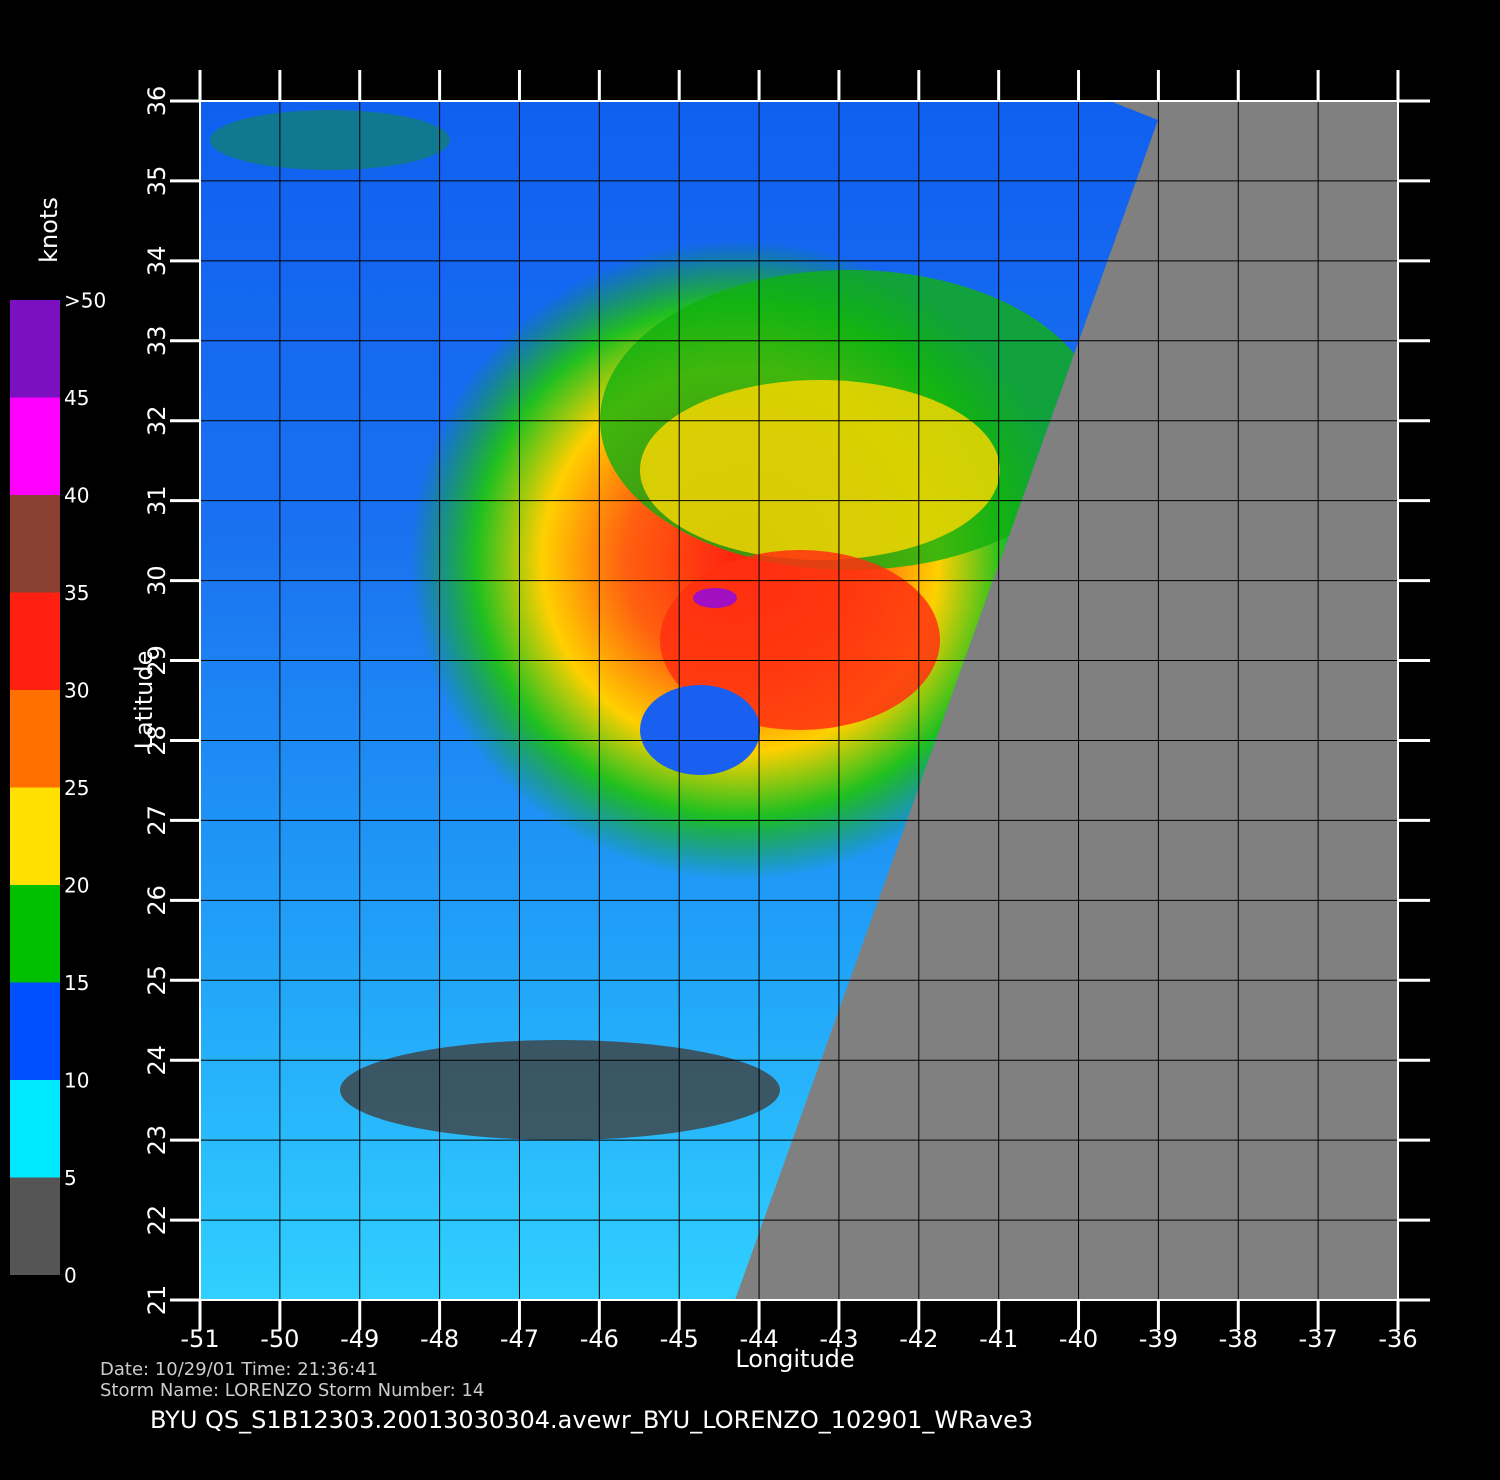  What do you see at coordinates (157, 1060) in the screenshot?
I see `y-tick-label: 24` at bounding box center [157, 1060].